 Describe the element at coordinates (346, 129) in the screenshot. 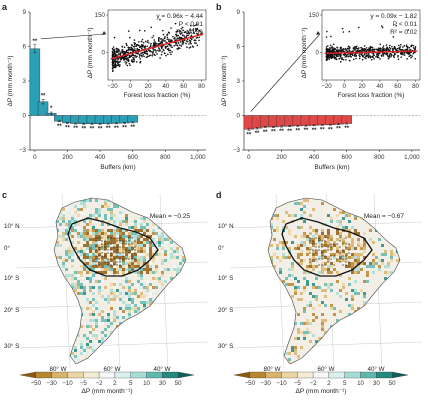

I see `significance-label: **` at that location.